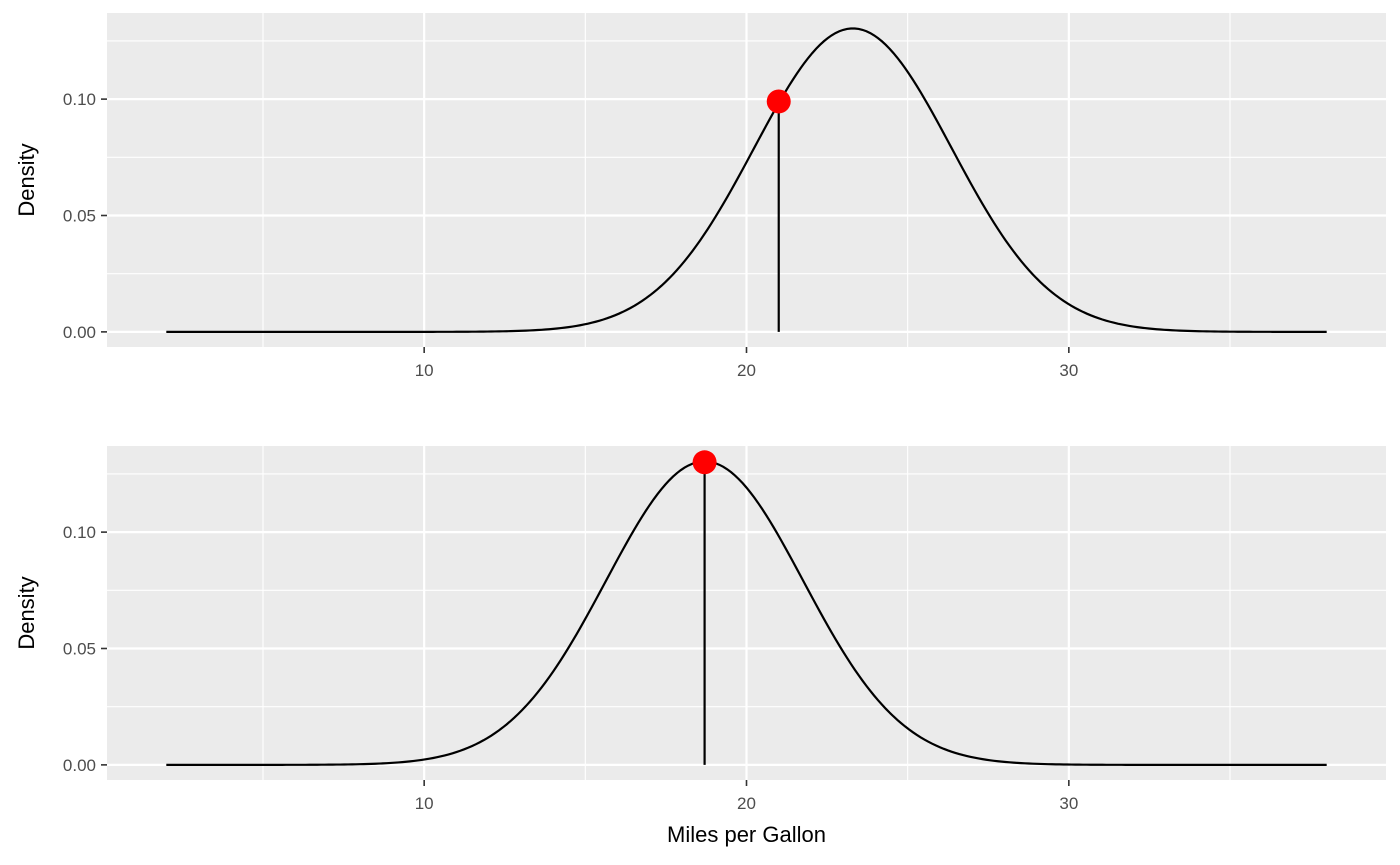 The image size is (1400, 865). What do you see at coordinates (746, 834) in the screenshot?
I see `x-axis-title: Miles per Gallon` at bounding box center [746, 834].